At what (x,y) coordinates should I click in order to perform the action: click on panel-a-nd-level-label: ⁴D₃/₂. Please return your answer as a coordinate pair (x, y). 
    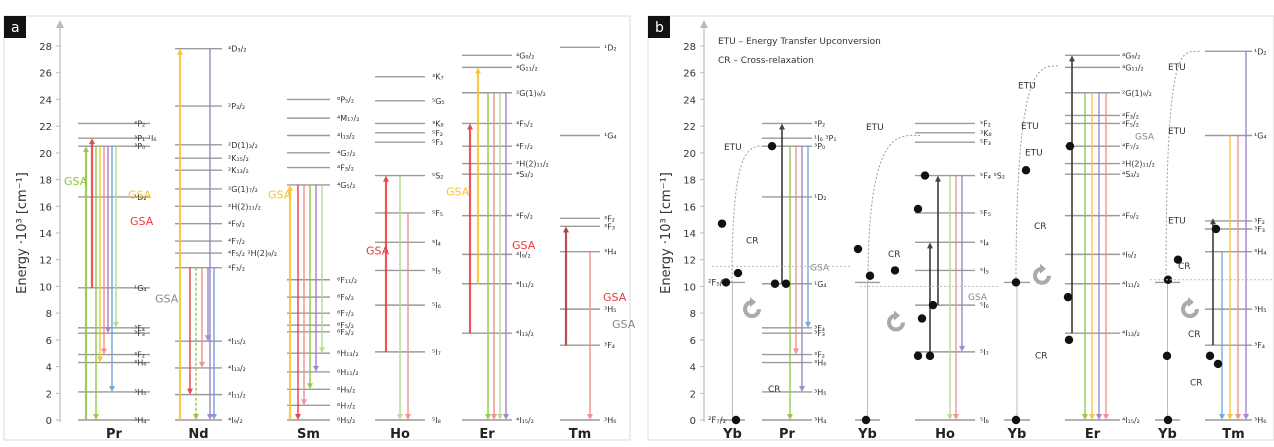
    Looking at the image, I should click on (237, 49).